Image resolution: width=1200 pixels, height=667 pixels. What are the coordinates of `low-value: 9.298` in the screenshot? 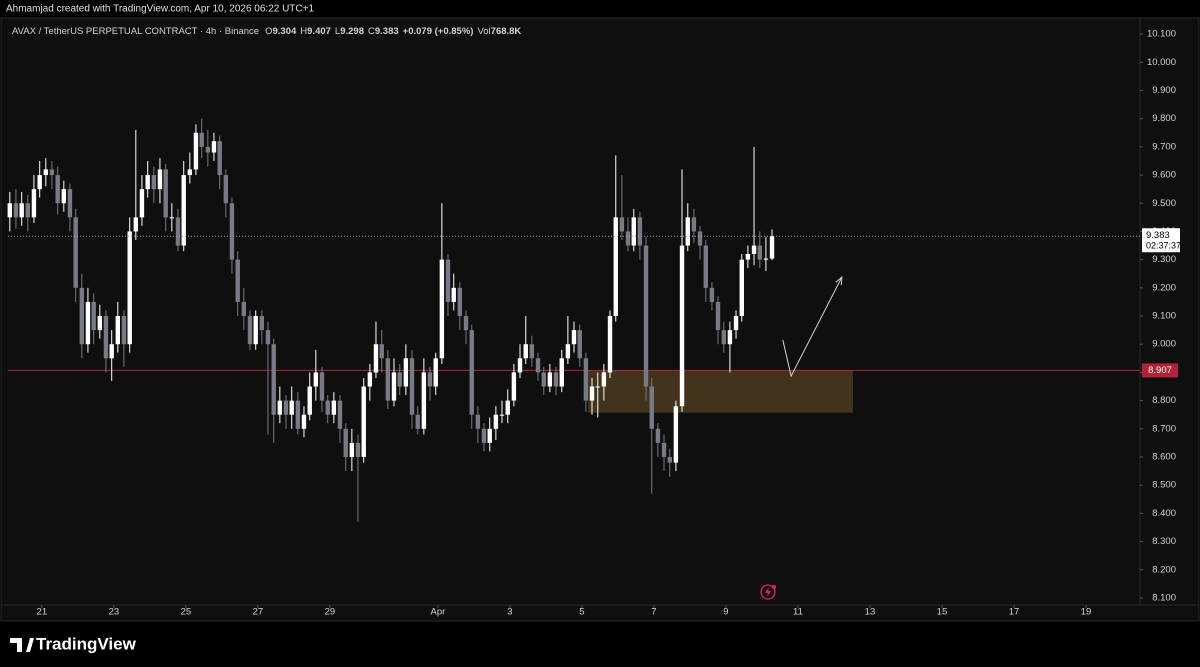 It's located at (352, 31).